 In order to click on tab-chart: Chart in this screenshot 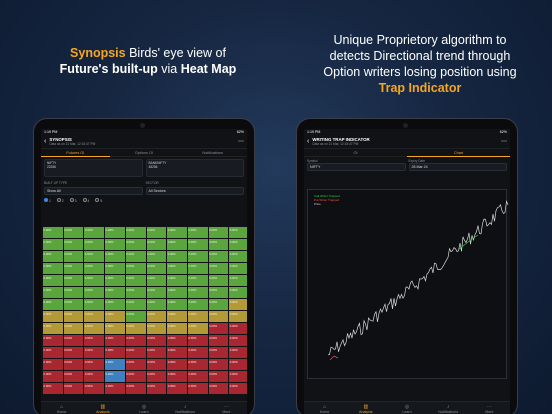, I will do `click(458, 153)`.